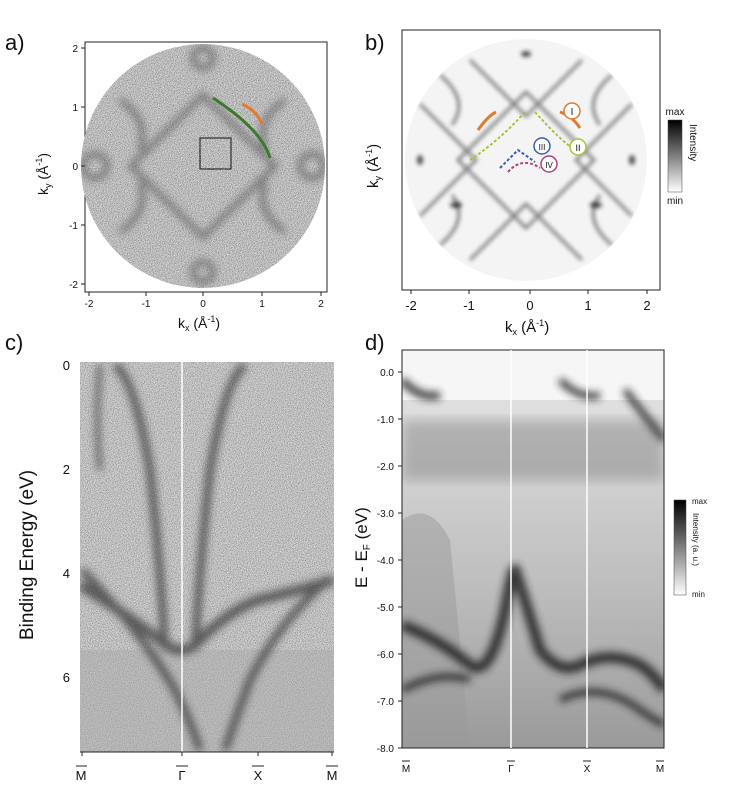 This screenshot has width=738, height=789. What do you see at coordinates (66, 677) in the screenshot?
I see `c-ytick-3: 6` at bounding box center [66, 677].